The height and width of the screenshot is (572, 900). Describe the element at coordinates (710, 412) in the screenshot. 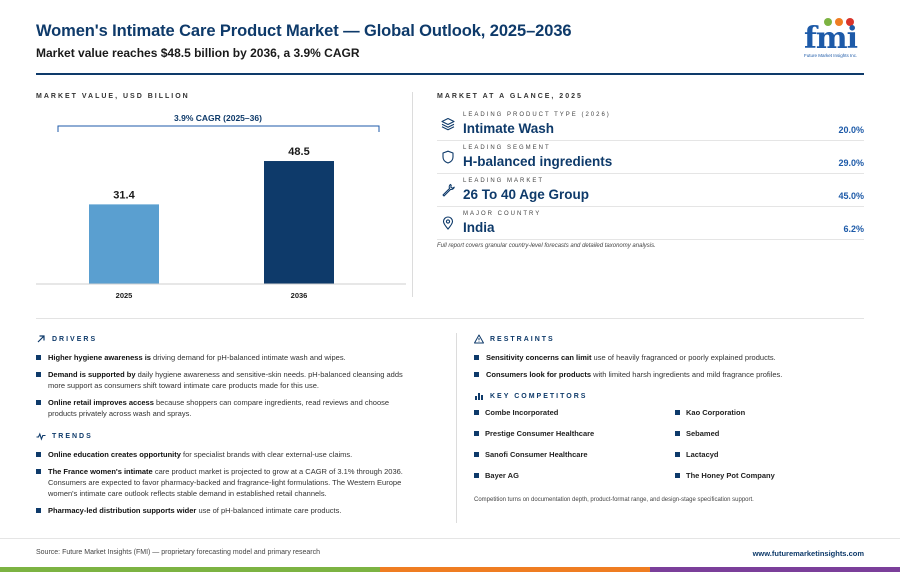

I see `competitor-item: Kao Corporation` at that location.